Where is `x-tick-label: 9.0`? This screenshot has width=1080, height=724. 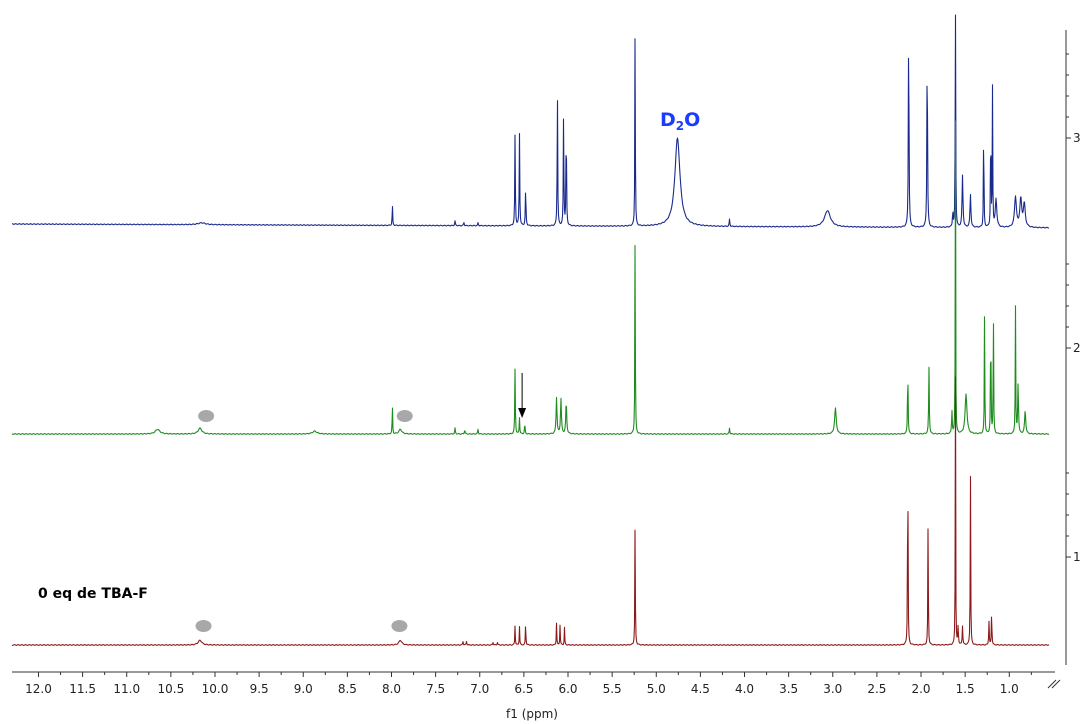 x-tick-label: 9.0 is located at coordinates (303, 689).